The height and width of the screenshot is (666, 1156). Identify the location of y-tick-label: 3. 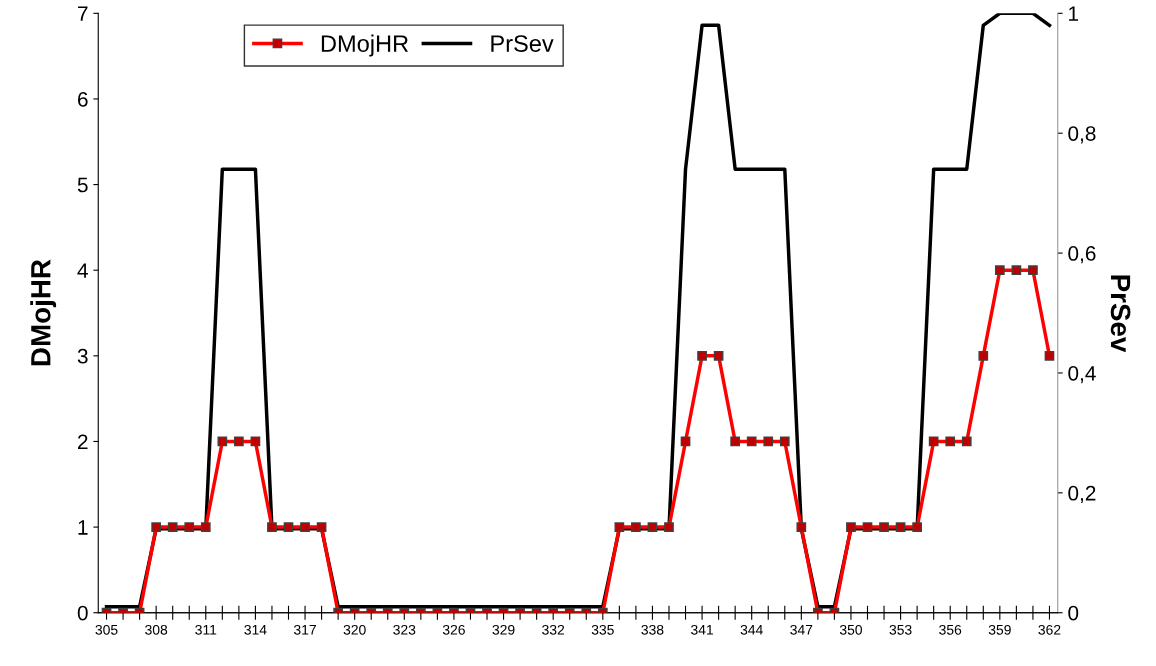
(82, 356).